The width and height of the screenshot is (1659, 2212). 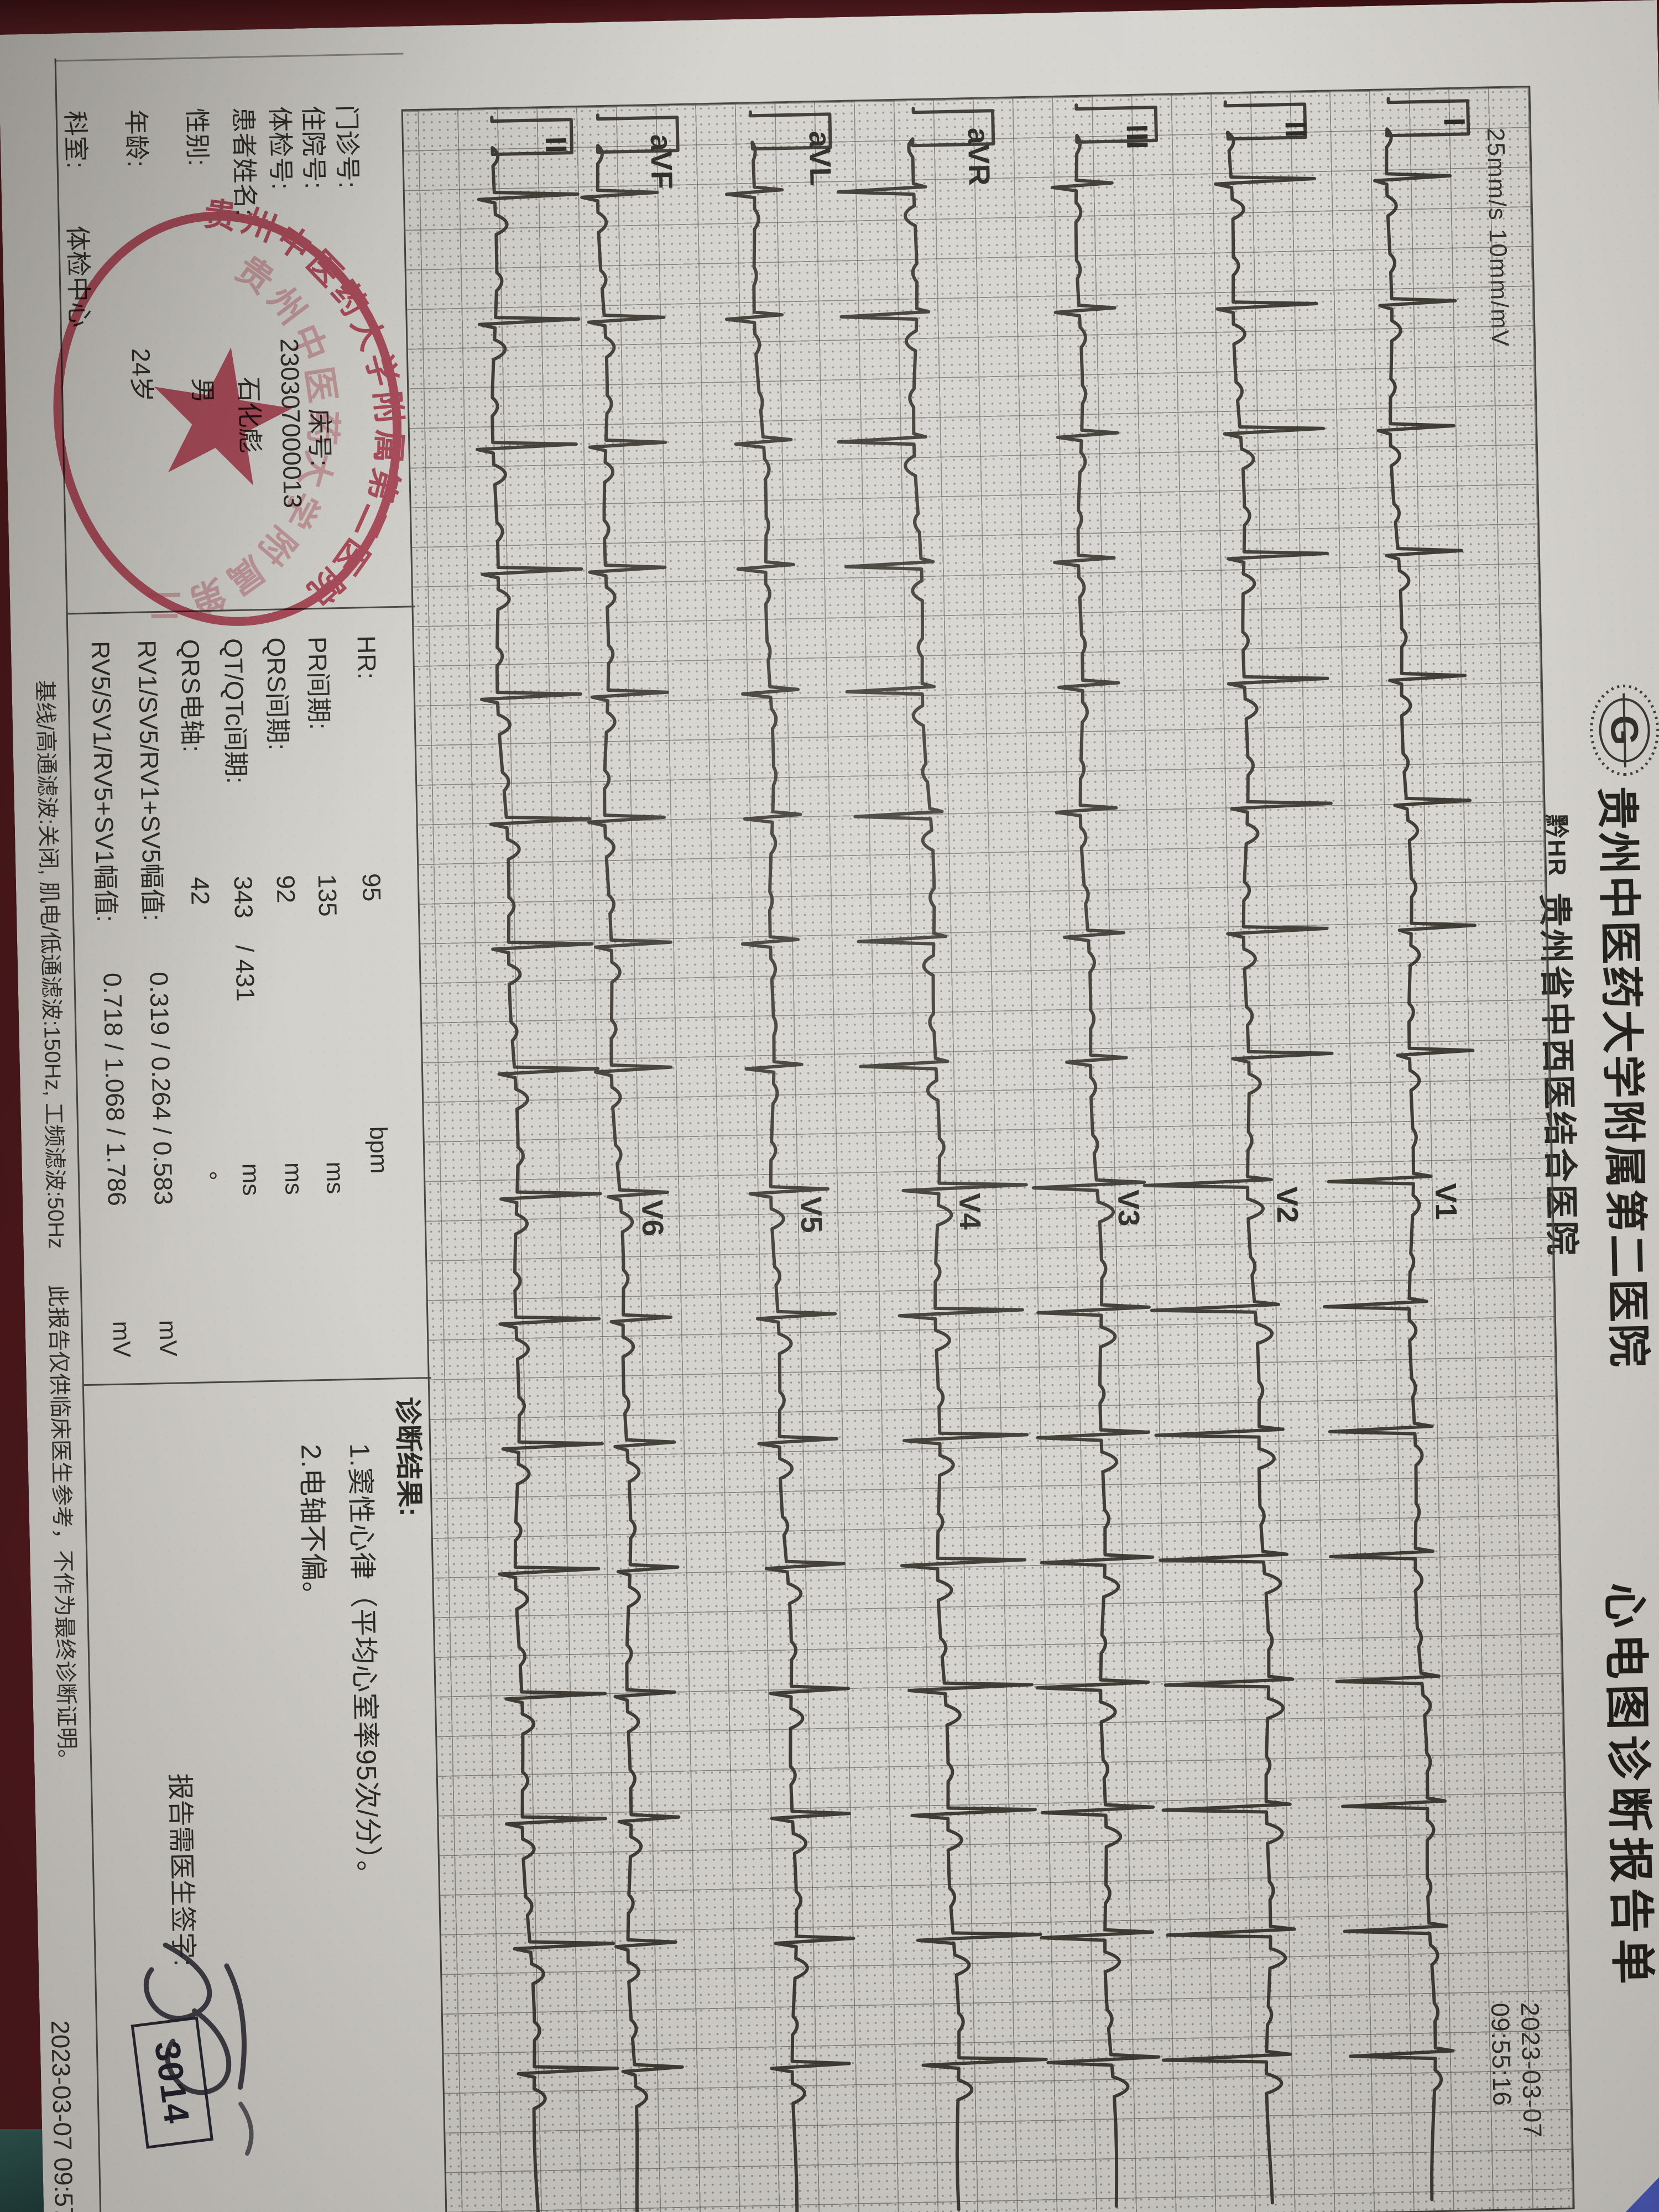 I want to click on print-datetime: 2023-03-07 09:57, so click(x=62, y=2116).